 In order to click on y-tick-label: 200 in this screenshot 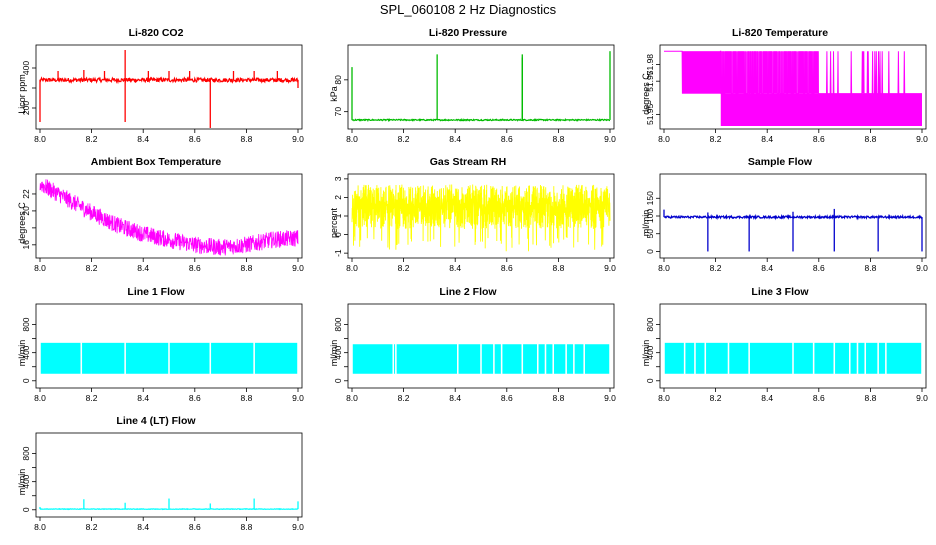, I will do `click(26, 108)`.